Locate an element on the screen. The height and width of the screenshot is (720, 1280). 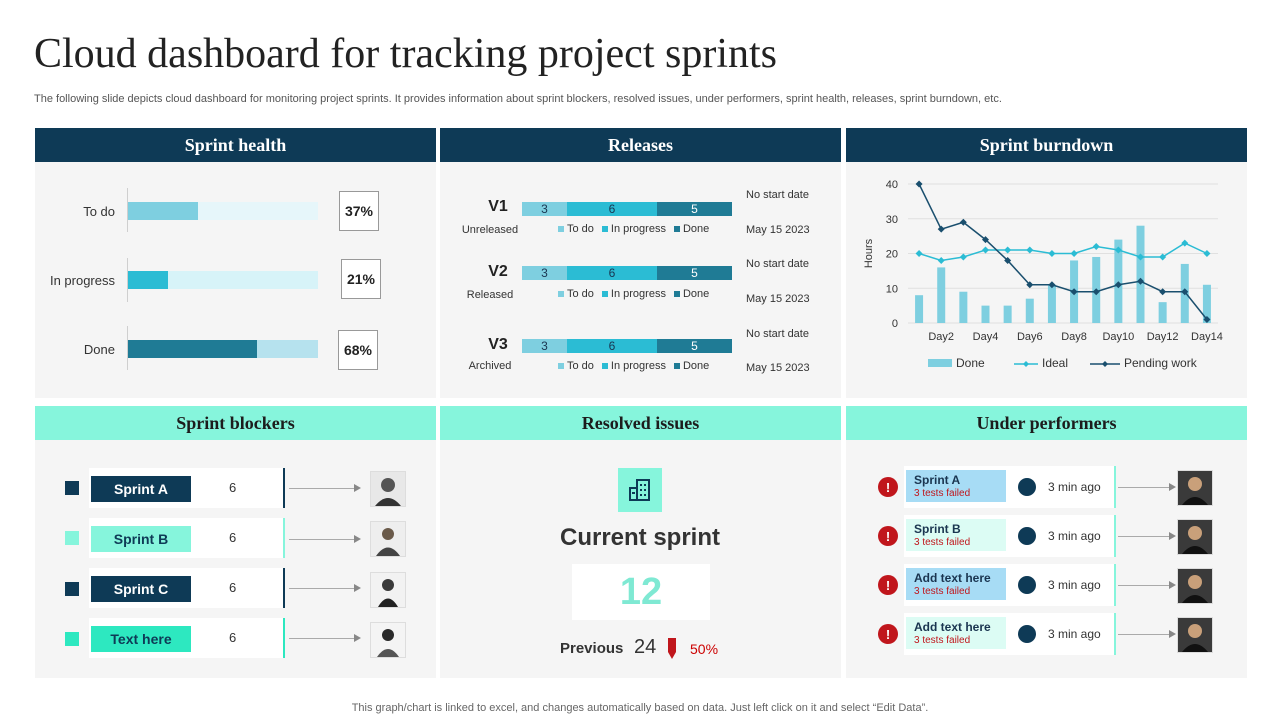
performer-tag: Sprint A 3 tests failed is located at coordinates (956, 486).